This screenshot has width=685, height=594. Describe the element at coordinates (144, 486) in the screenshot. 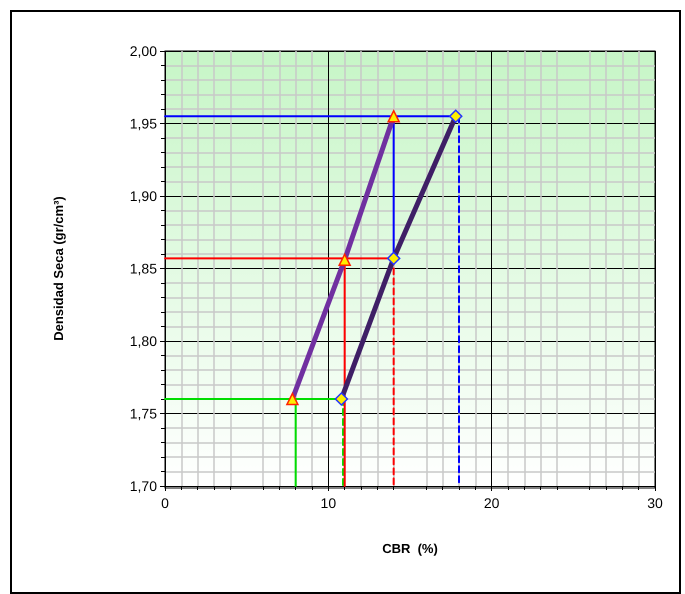

I see `y-tick-label: 1,70` at that location.